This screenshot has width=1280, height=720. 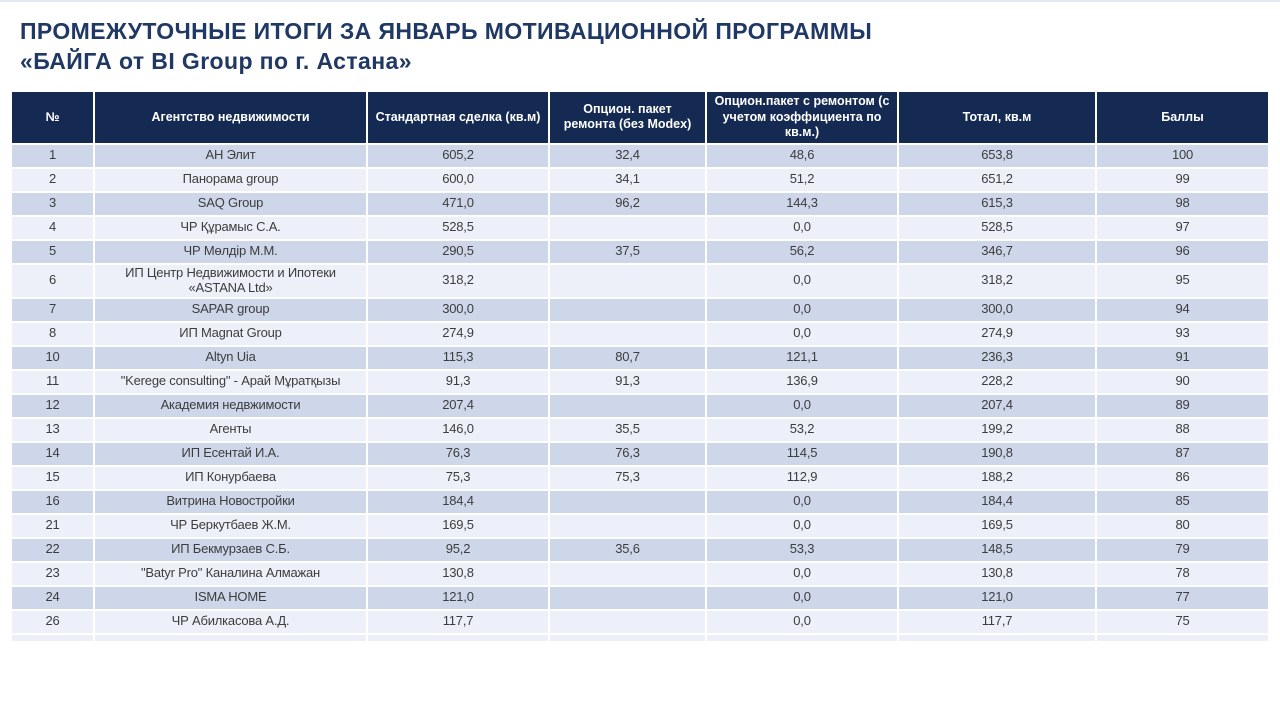 I want to click on value-cell: 236,3, so click(x=997, y=357).